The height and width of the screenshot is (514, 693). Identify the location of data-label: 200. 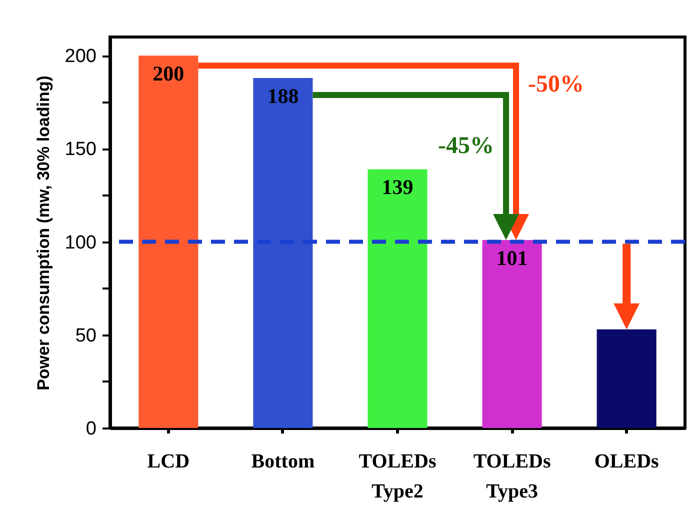
(168, 74).